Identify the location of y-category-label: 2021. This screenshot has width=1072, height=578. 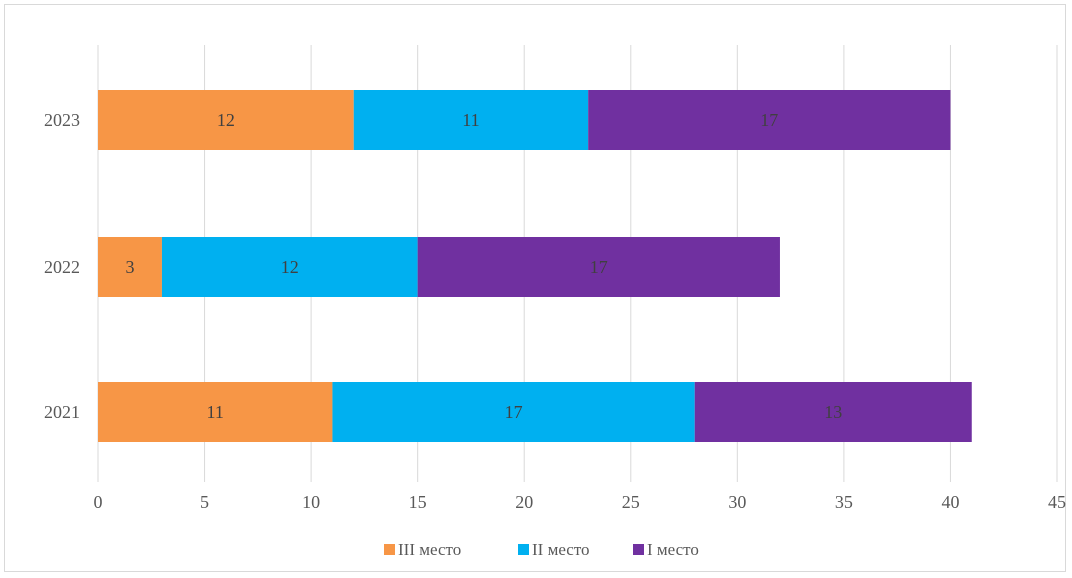
(62, 412).